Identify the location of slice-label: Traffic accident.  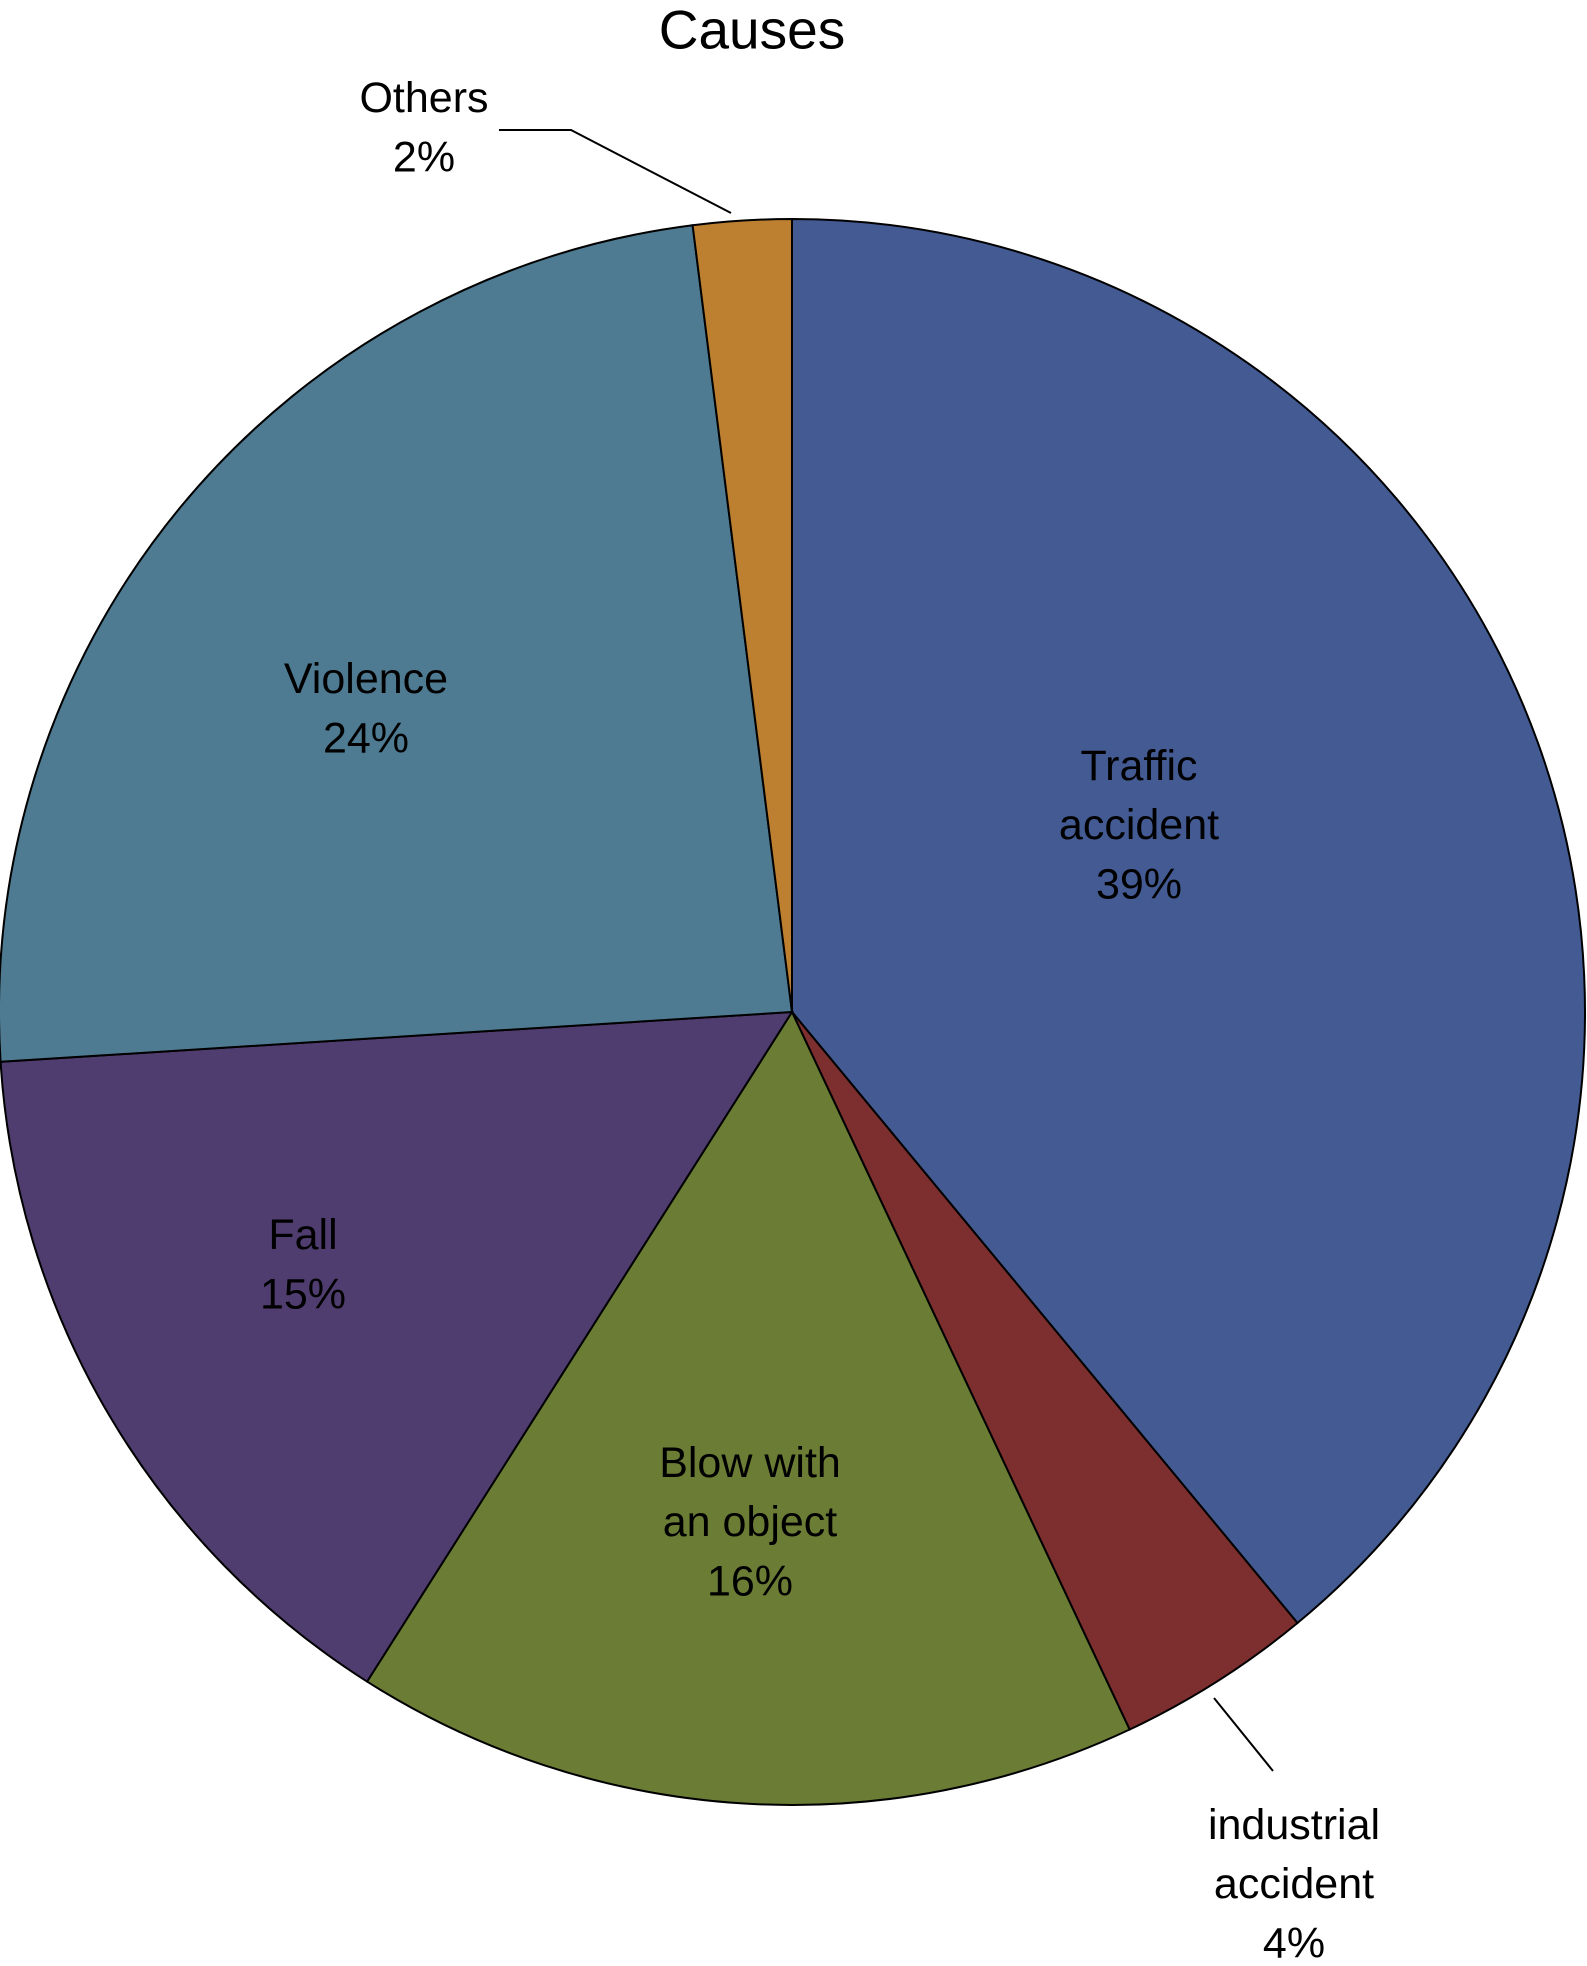
(1139, 795).